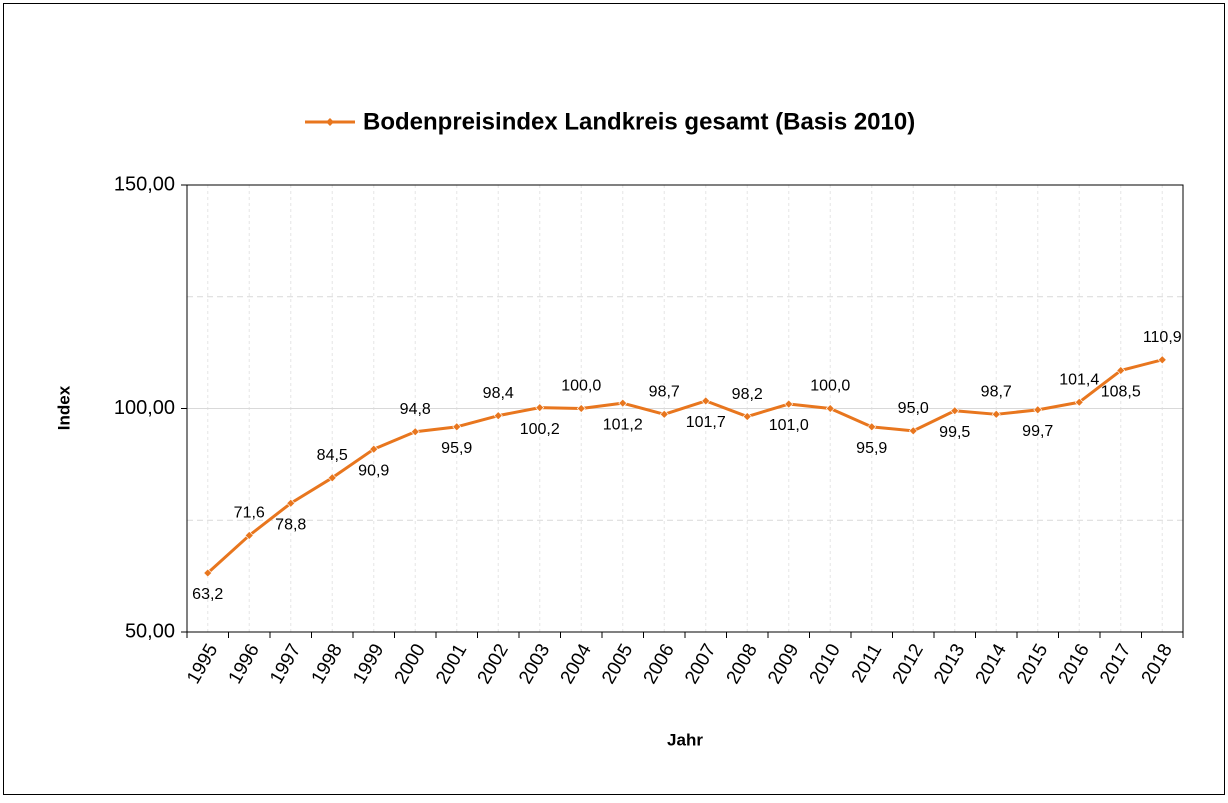 This screenshot has height=803, width=1228. What do you see at coordinates (290, 524) in the screenshot?
I see `data-label: 78,8` at bounding box center [290, 524].